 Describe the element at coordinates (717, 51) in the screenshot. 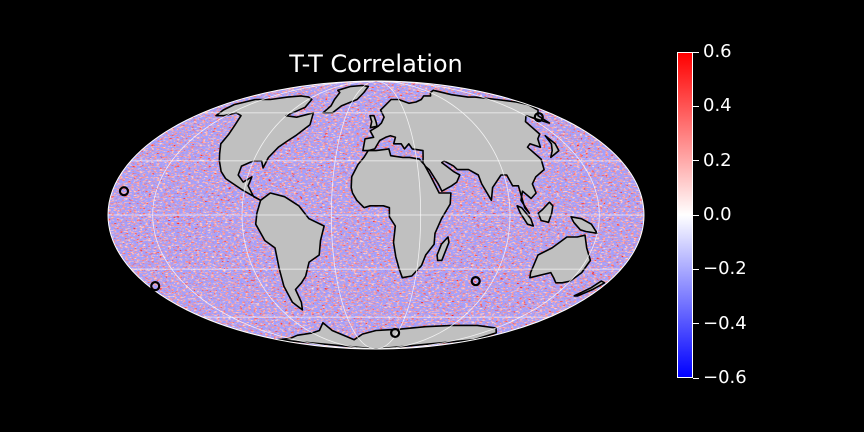

I see `colorbar-tick-label: 0.6` at that location.